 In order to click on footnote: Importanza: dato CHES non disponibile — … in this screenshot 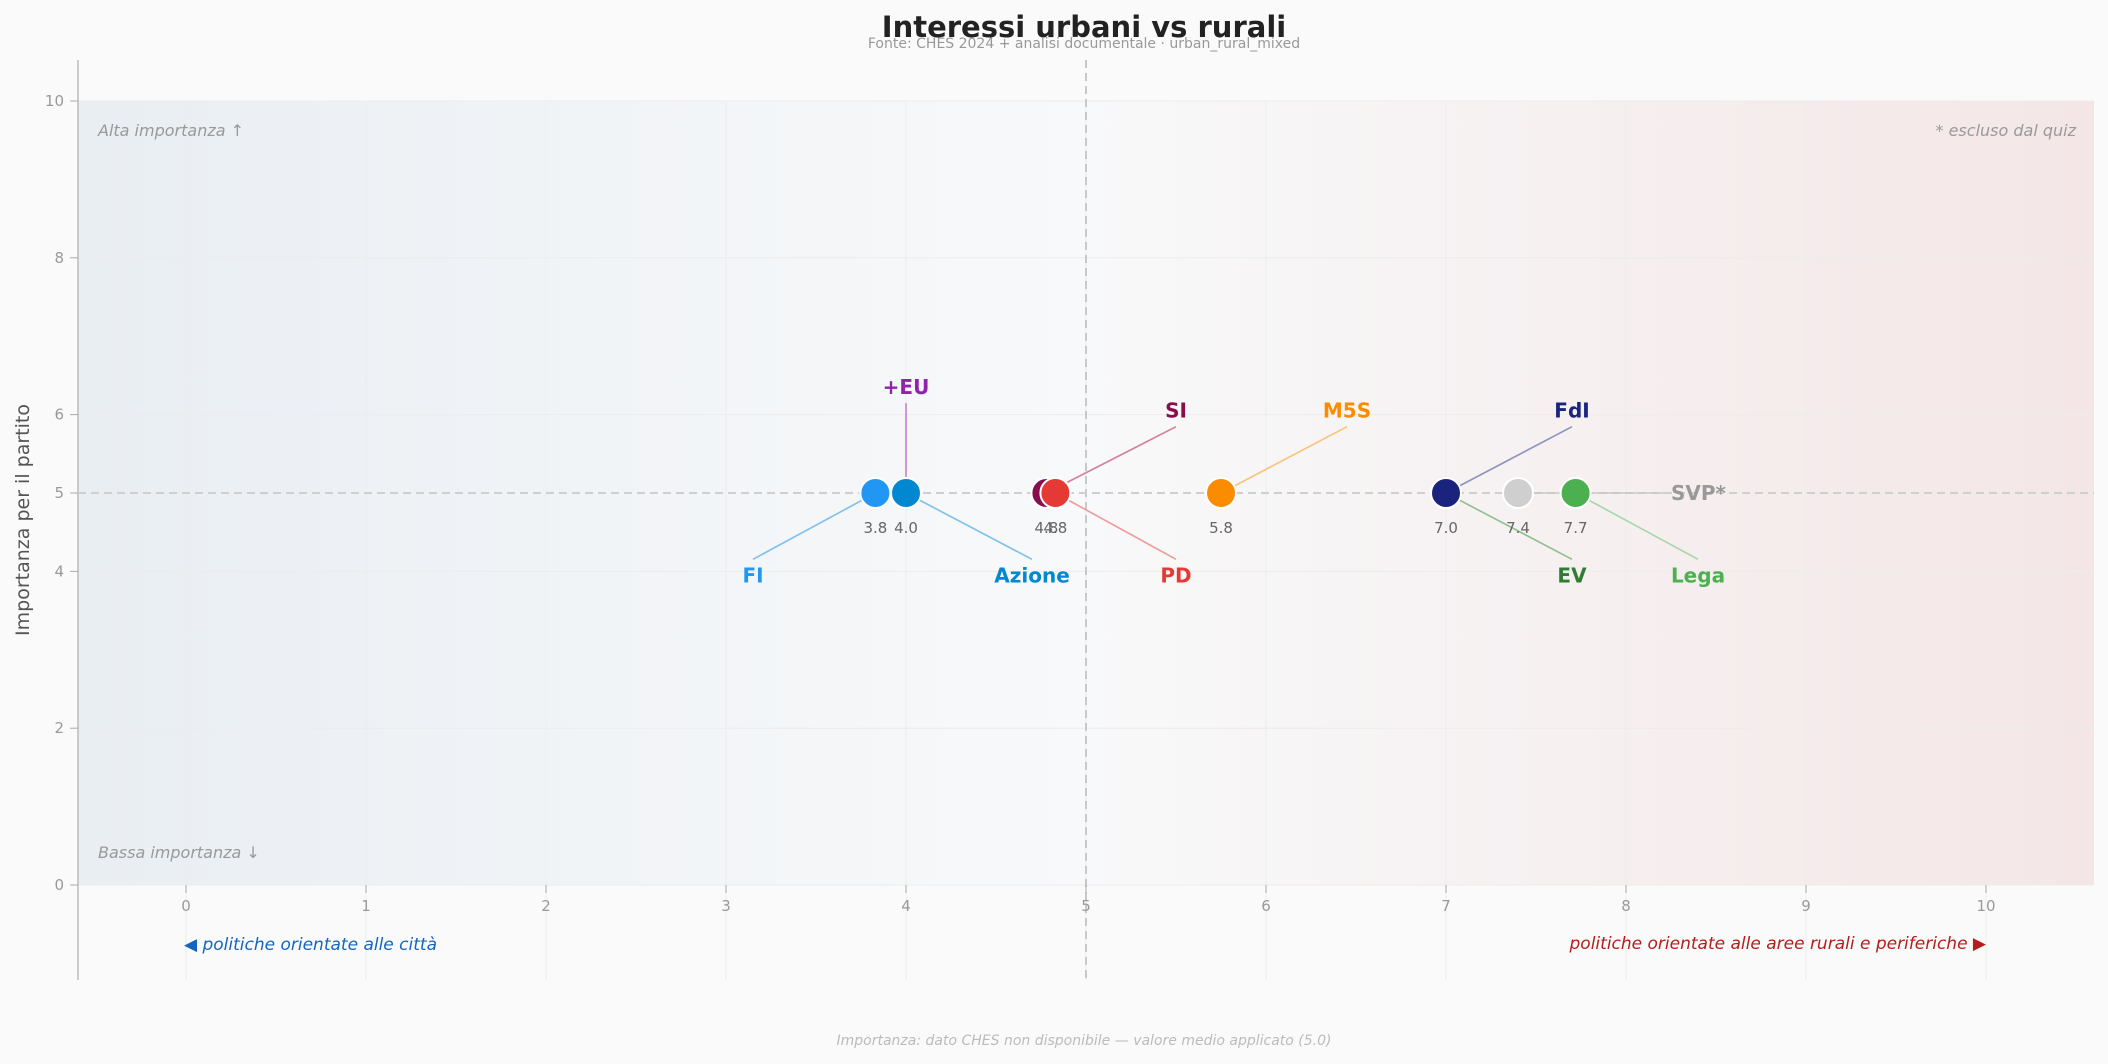, I will do `click(1084, 1041)`.